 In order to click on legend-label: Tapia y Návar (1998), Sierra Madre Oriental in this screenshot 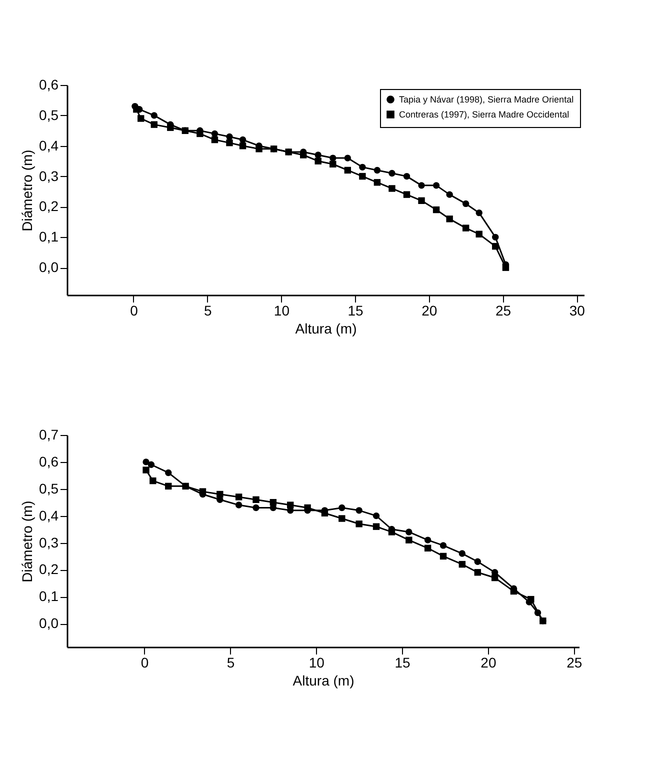, I will do `click(486, 99)`.